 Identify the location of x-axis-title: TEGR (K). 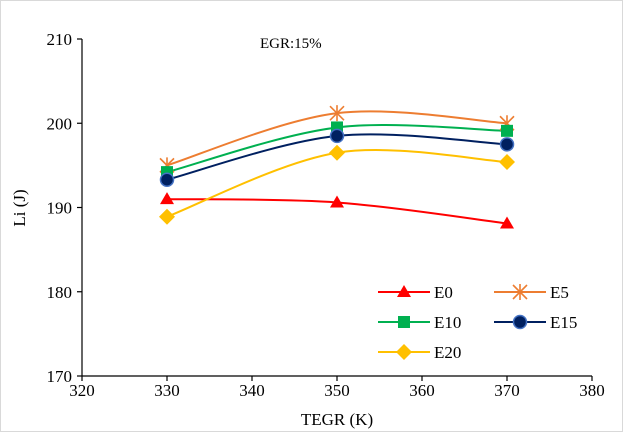
(337, 419).